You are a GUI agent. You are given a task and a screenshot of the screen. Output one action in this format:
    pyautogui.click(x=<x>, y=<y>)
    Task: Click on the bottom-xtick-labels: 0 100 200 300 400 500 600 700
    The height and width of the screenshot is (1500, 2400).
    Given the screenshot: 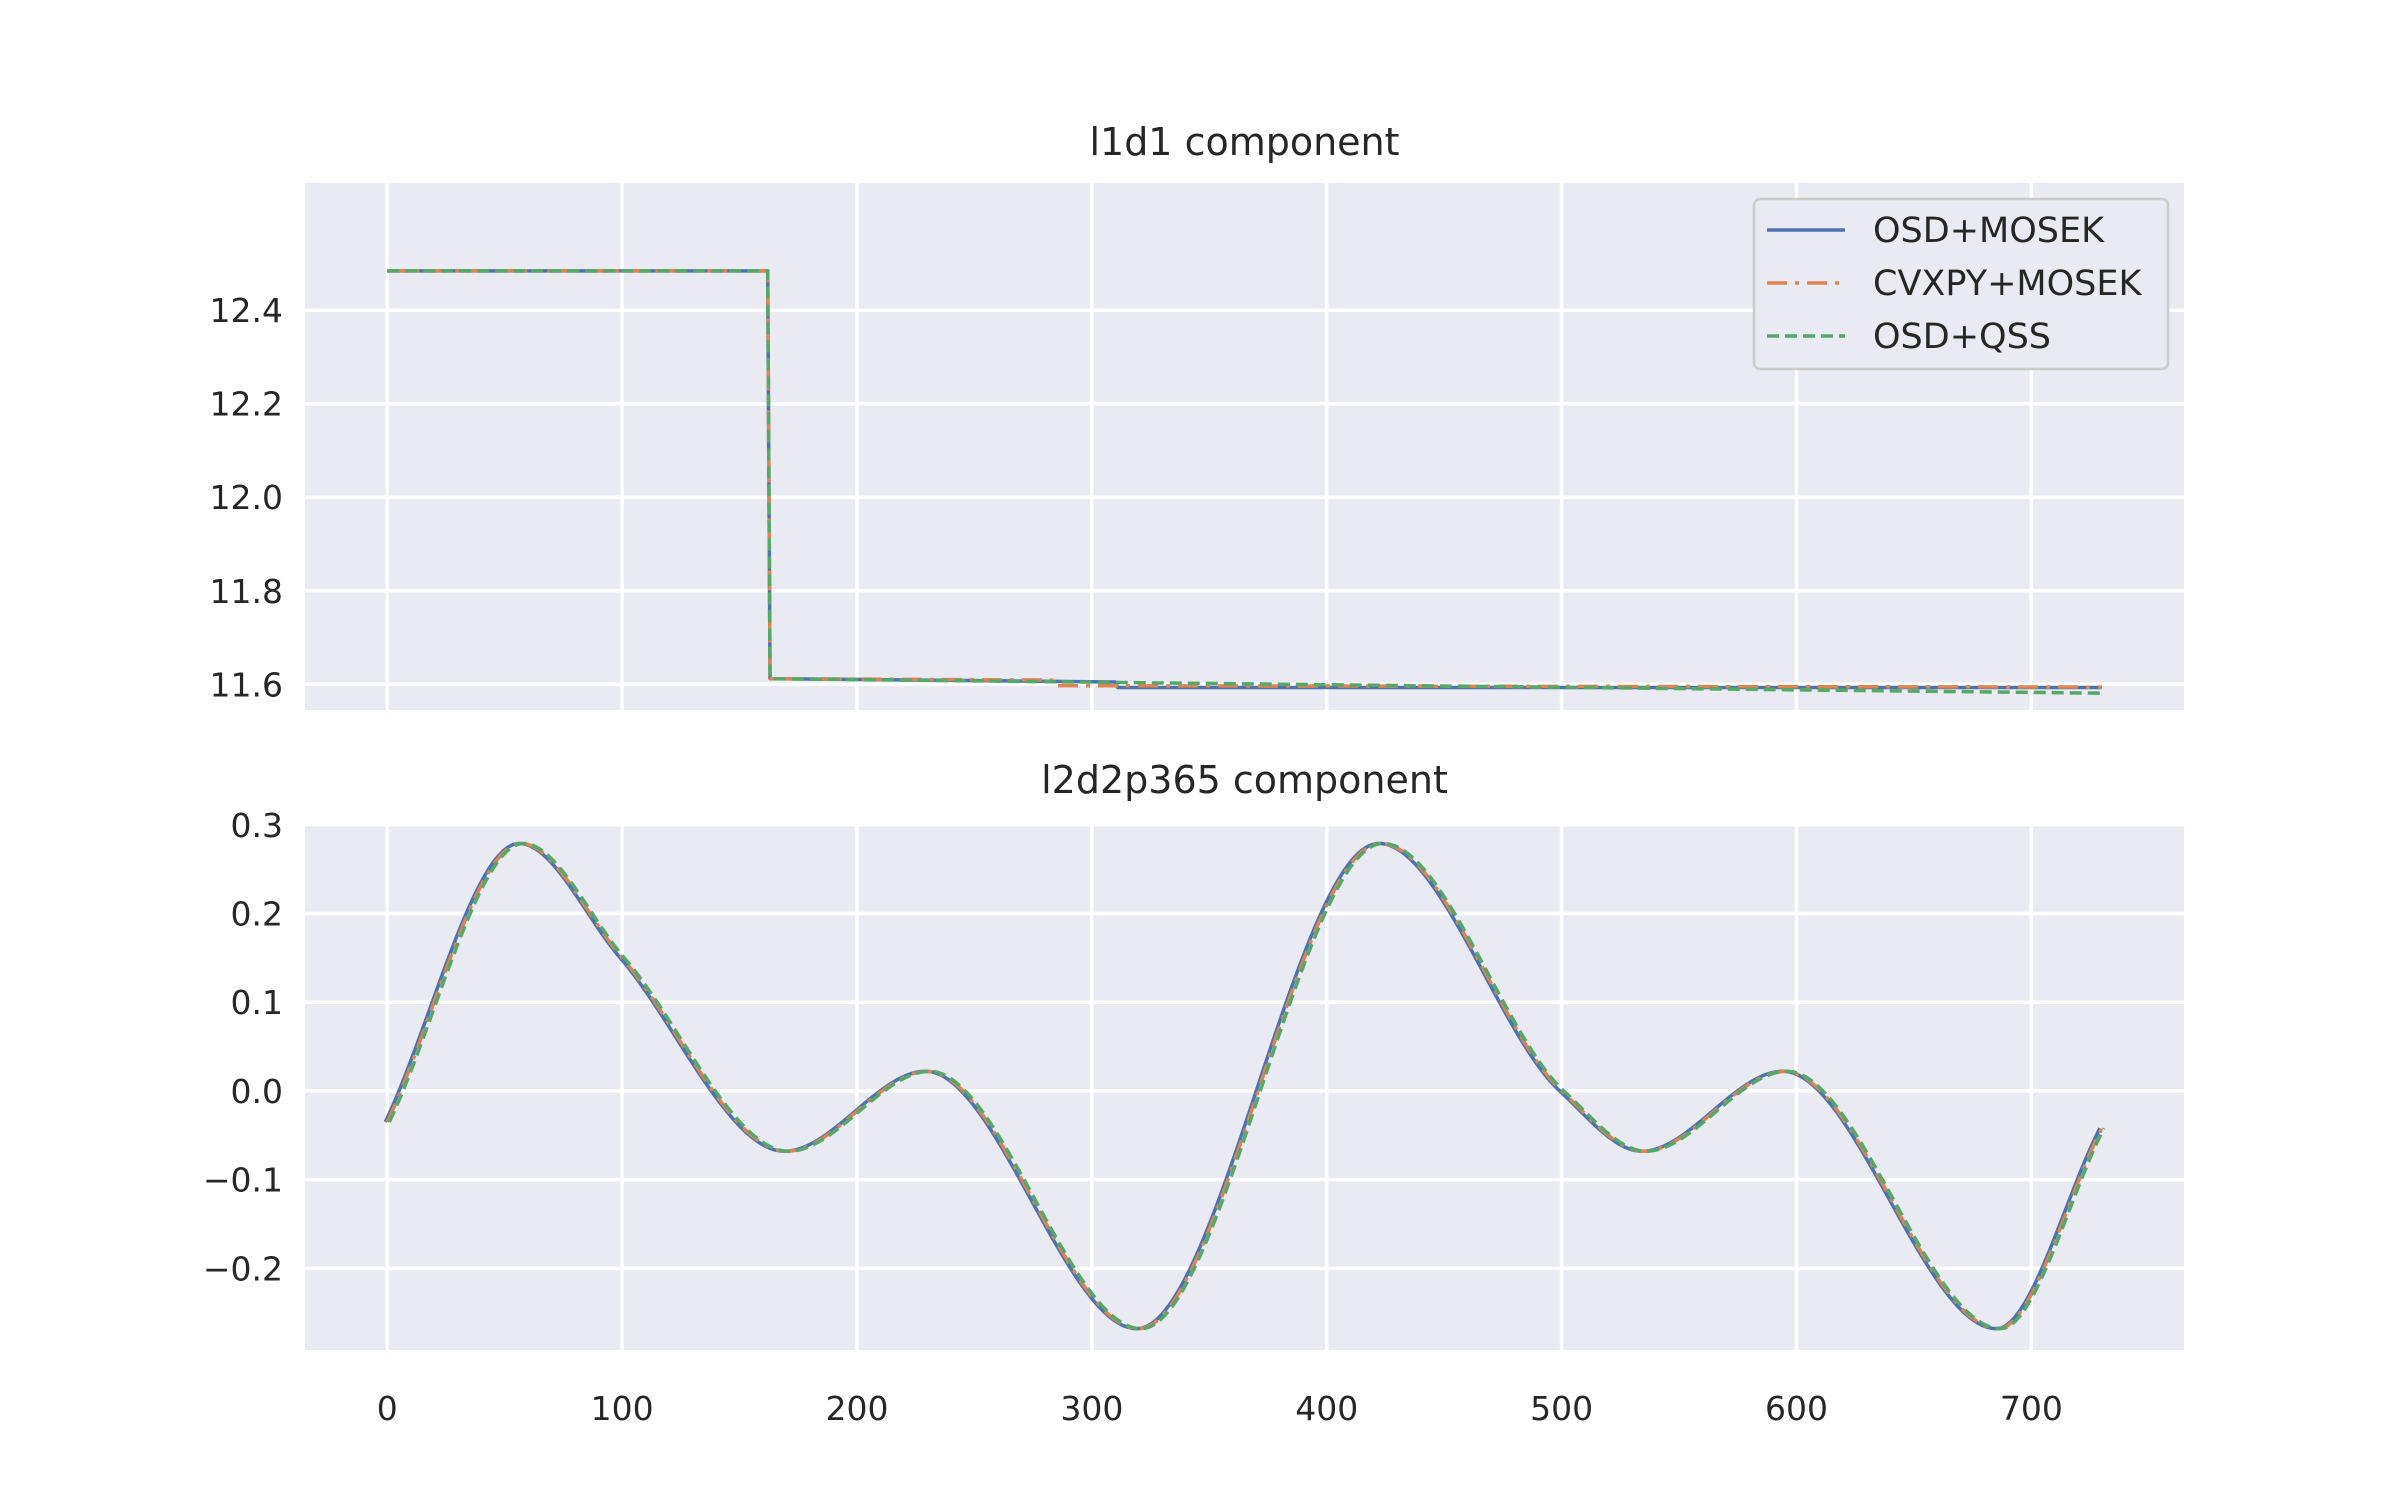 What is the action you would take?
    pyautogui.click(x=1220, y=1408)
    